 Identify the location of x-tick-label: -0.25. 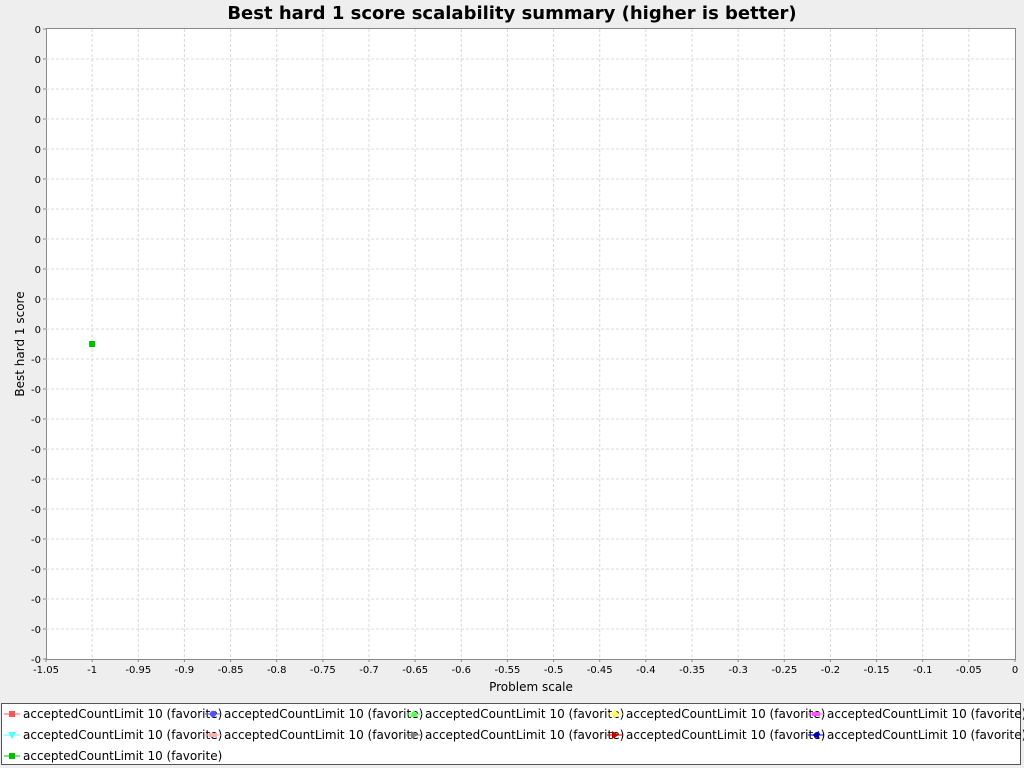
(784, 670).